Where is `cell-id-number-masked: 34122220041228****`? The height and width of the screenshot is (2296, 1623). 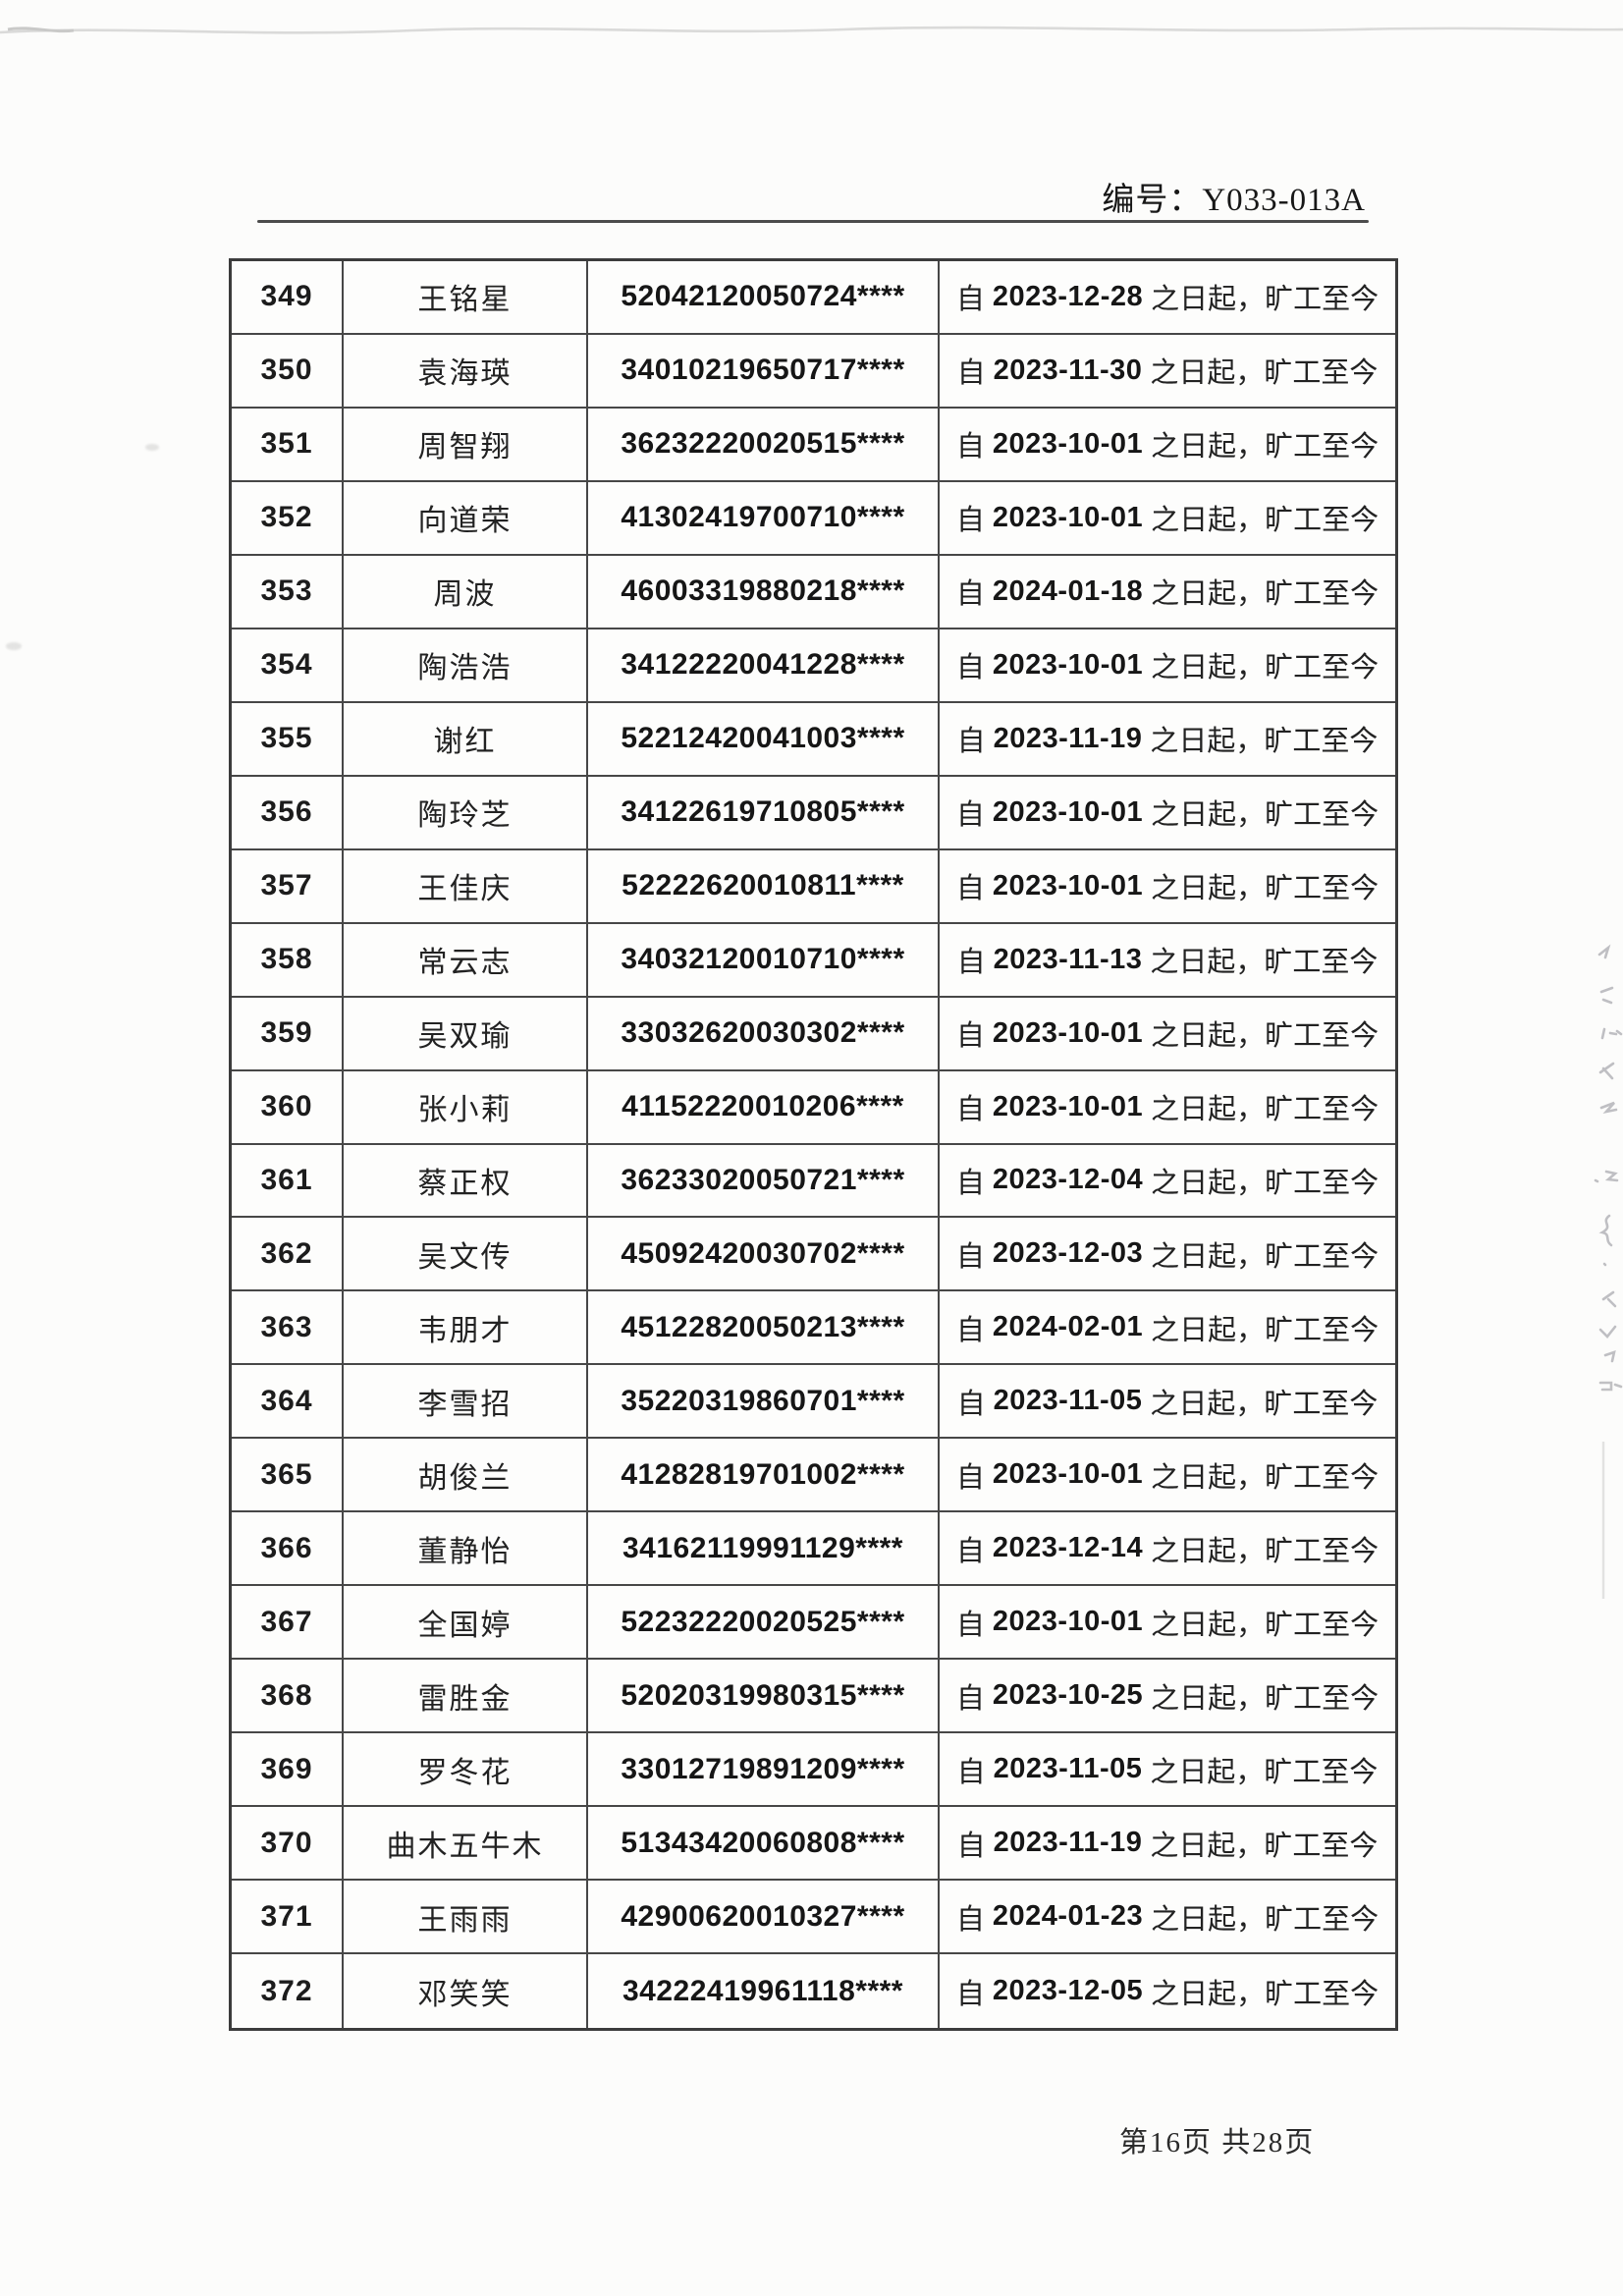 cell-id-number-masked: 34122220041228**** is located at coordinates (764, 665).